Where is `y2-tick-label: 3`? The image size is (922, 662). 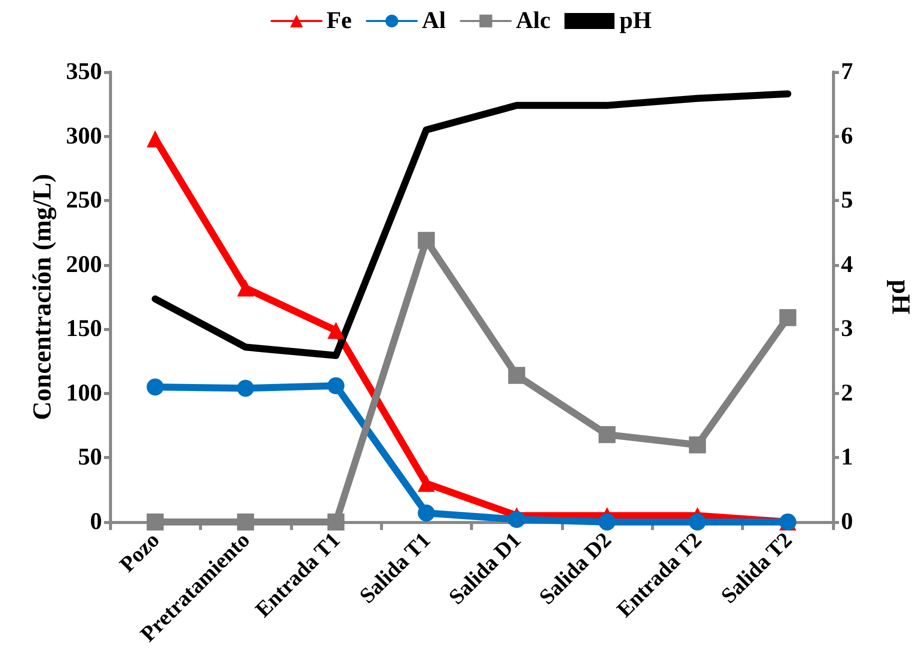
y2-tick-label: 3 is located at coordinates (847, 329).